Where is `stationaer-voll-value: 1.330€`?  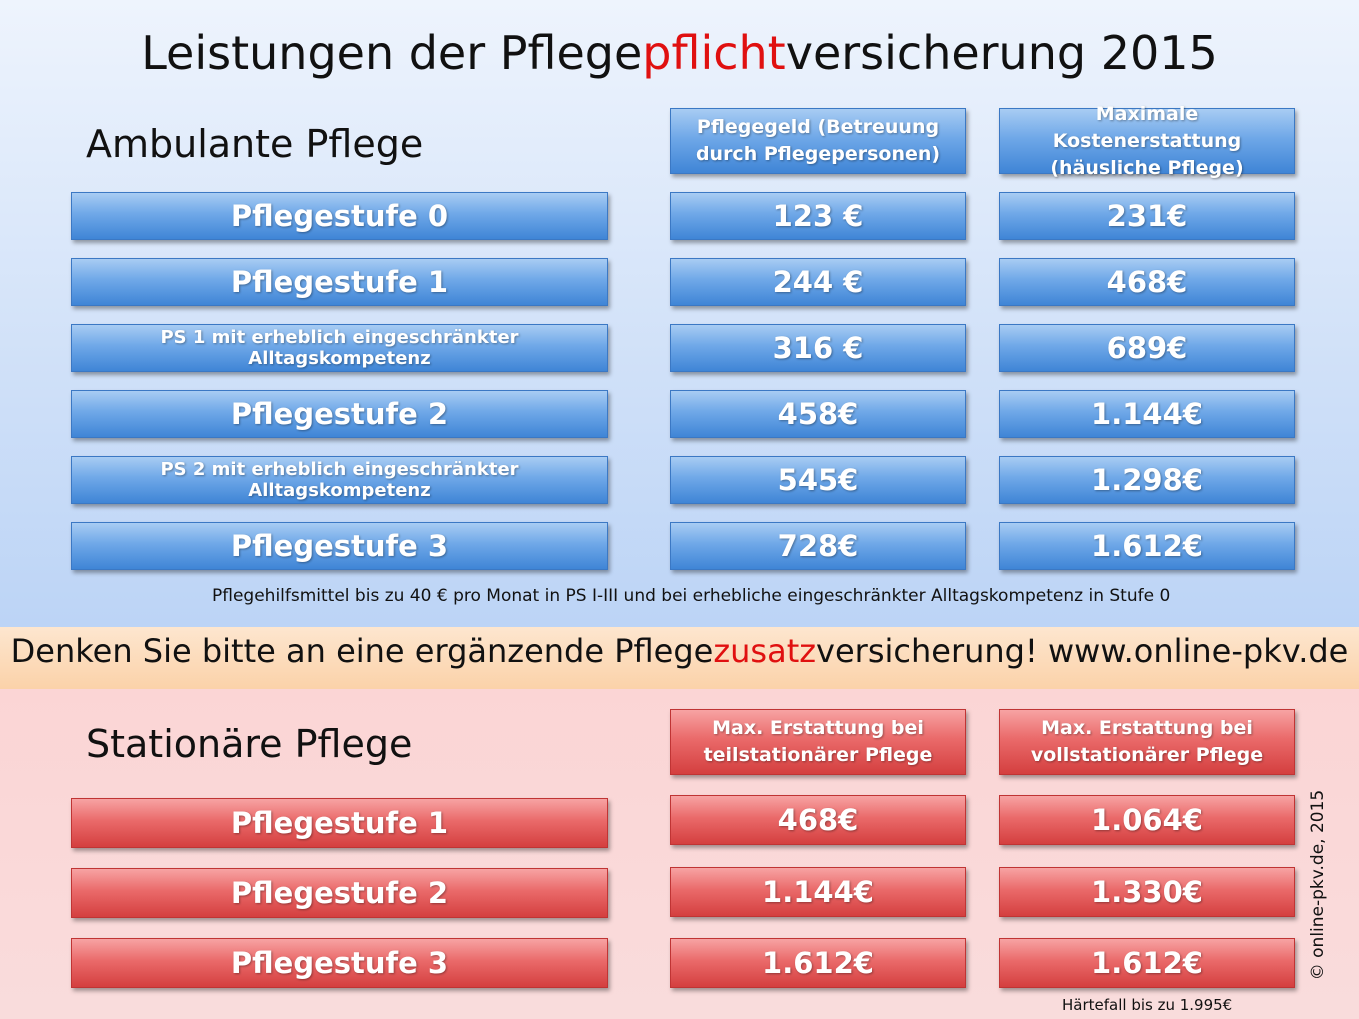
stationaer-voll-value: 1.330€ is located at coordinates (1147, 892).